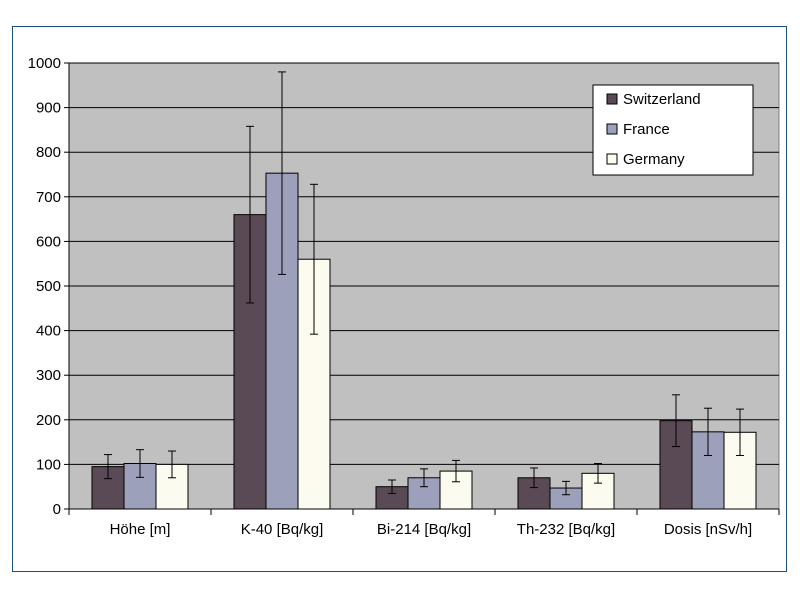 Image resolution: width=800 pixels, height=599 pixels. Describe the element at coordinates (48, 331) in the screenshot. I see `y-tick-label: 400` at that location.